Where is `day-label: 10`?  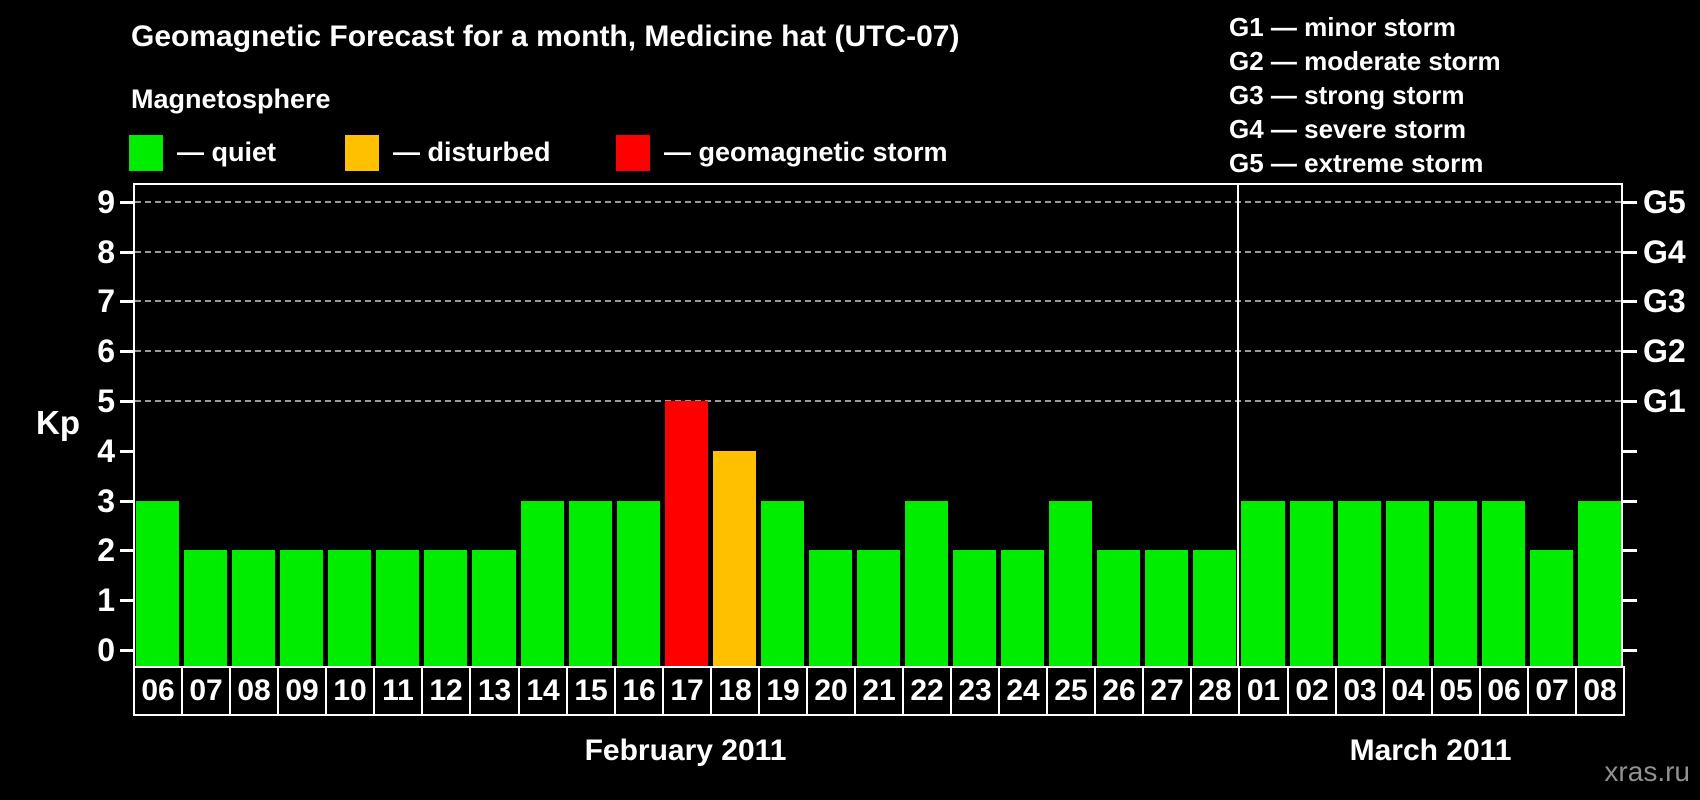
day-label: 10 is located at coordinates (350, 691).